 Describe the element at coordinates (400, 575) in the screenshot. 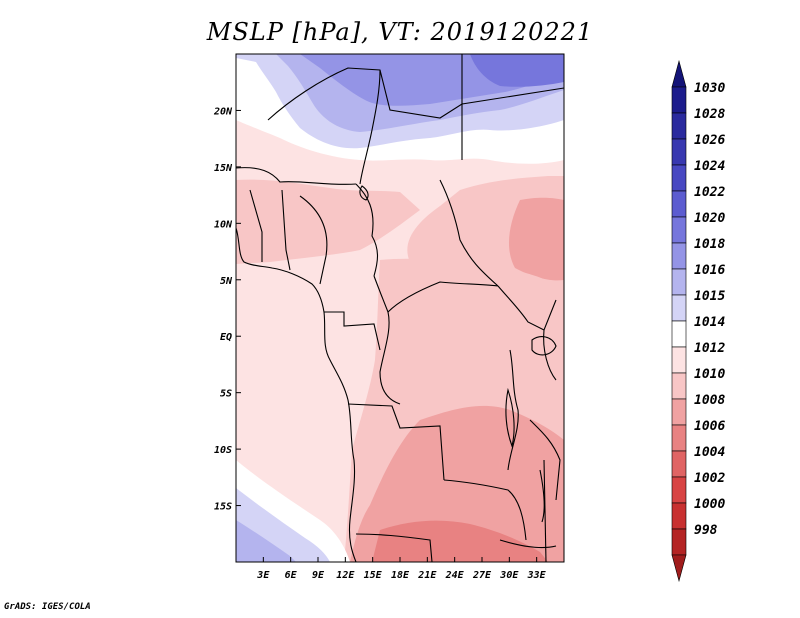

I see `lon-tick-label: 18E` at that location.